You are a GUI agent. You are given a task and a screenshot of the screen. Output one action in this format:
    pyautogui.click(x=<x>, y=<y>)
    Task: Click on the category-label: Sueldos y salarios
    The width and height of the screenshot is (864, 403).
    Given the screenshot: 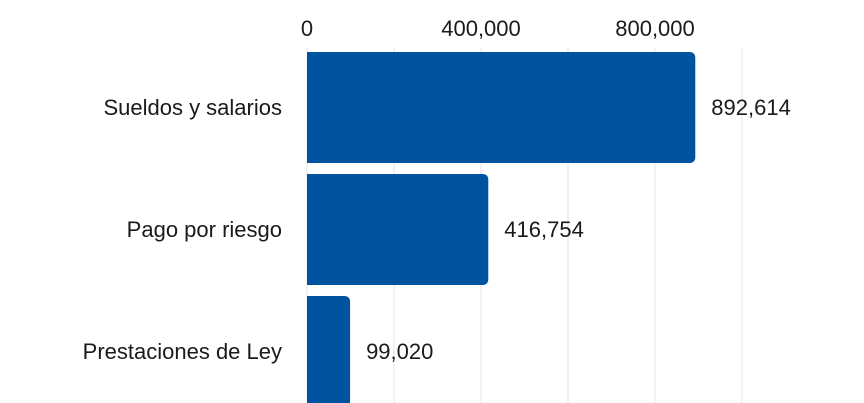 What is the action you would take?
    pyautogui.click(x=192, y=107)
    